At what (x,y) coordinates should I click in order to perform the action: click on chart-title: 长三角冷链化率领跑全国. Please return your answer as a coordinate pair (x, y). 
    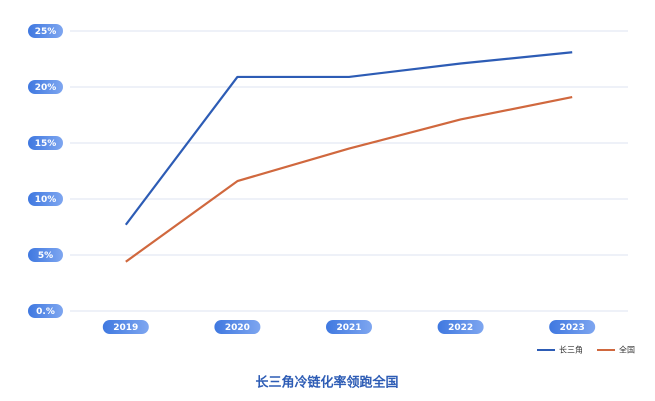
    Looking at the image, I should click on (326, 383).